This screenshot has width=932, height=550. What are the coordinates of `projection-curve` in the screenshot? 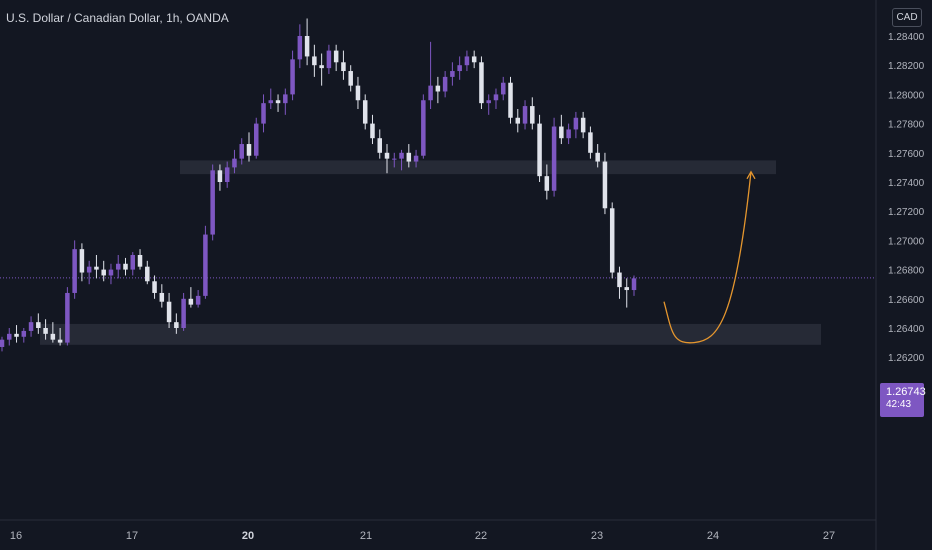 It's located at (707, 257).